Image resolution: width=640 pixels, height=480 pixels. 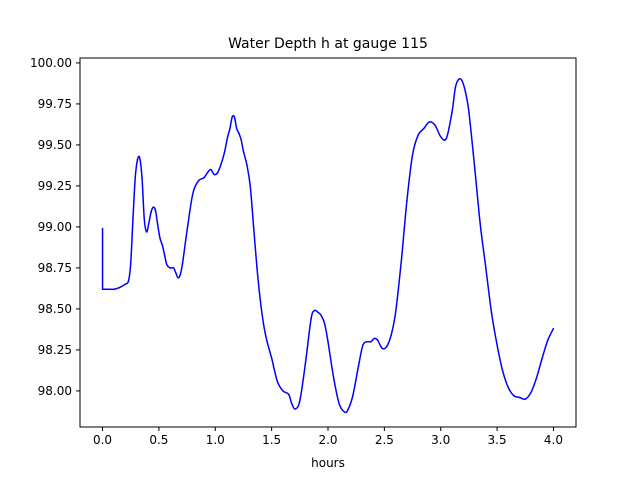 I want to click on chart-title: Water Depth h at gauge 115, so click(x=328, y=44).